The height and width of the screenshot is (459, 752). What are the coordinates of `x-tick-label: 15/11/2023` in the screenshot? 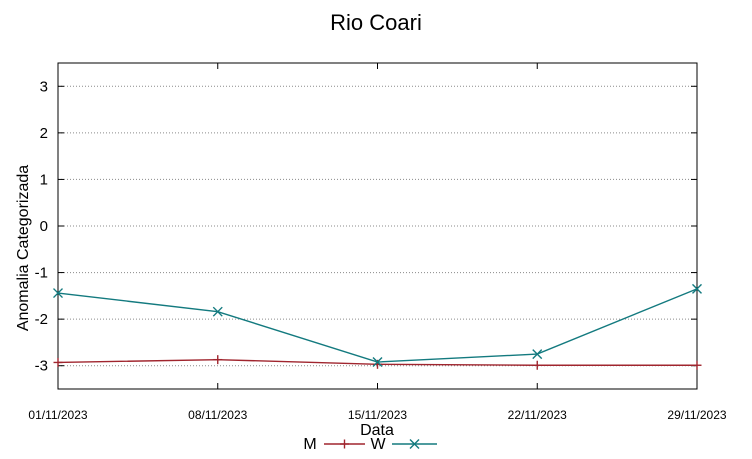 It's located at (377, 415).